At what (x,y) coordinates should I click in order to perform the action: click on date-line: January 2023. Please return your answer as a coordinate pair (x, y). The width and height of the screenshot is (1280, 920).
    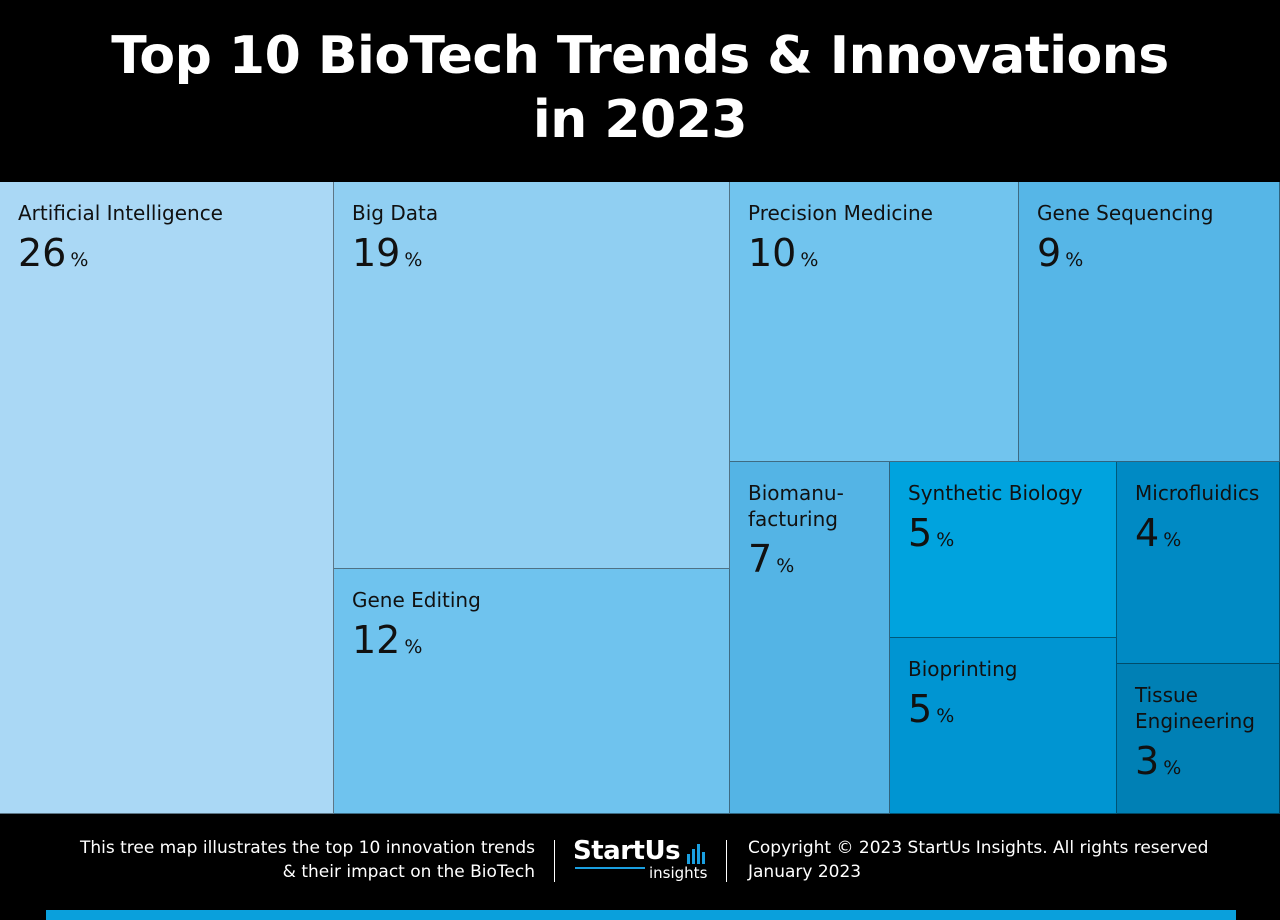
    Looking at the image, I should click on (805, 872).